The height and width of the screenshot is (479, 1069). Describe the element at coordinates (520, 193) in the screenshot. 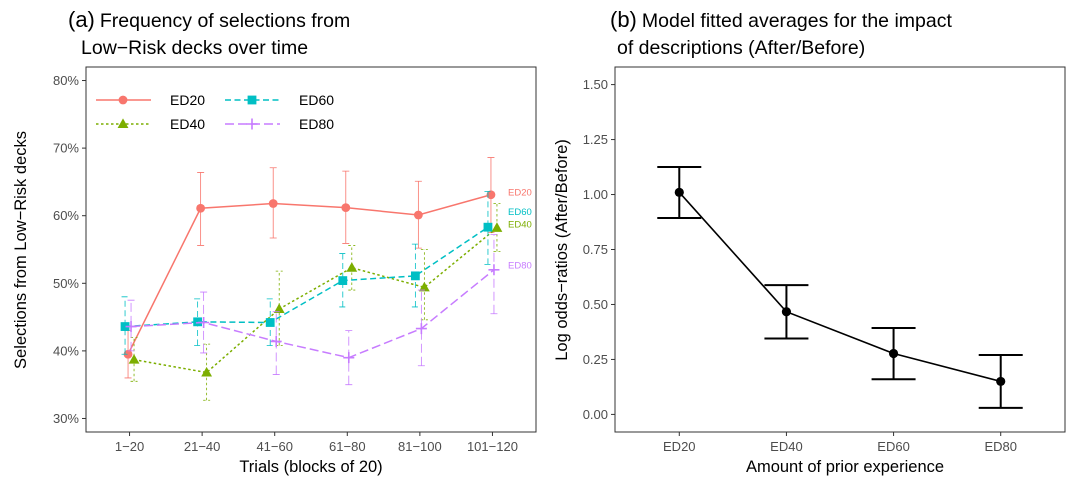

I see `panel-a-end-label: ED20` at that location.